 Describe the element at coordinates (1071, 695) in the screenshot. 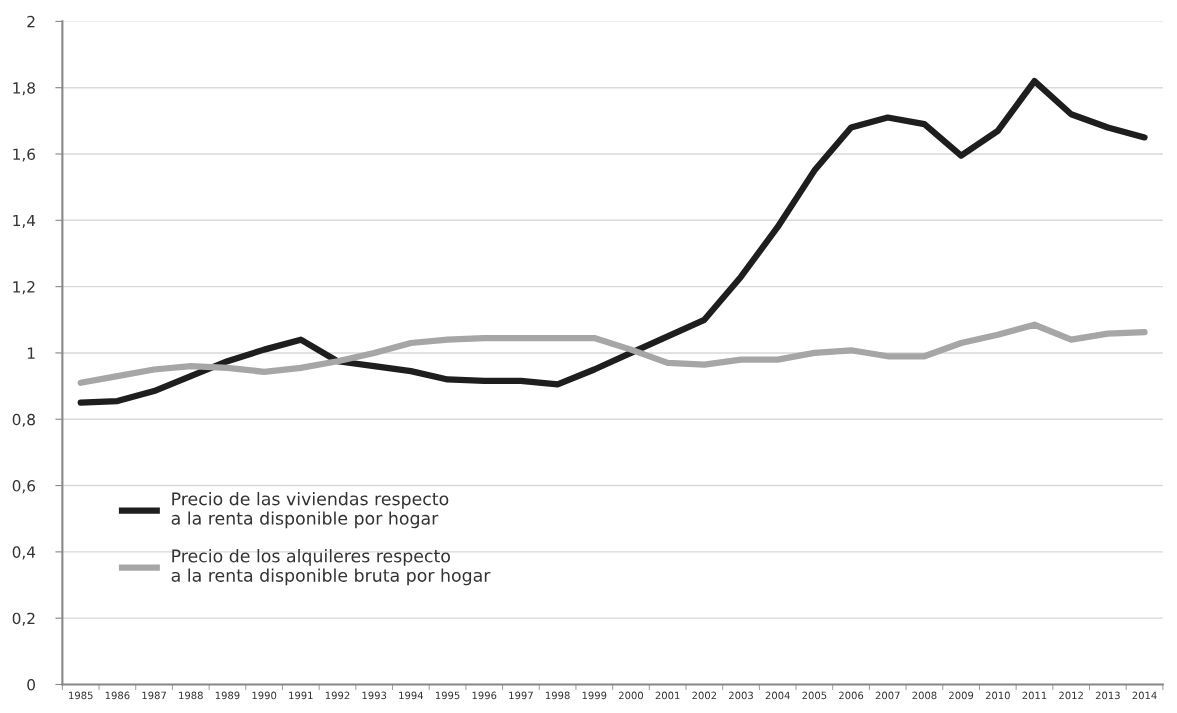

I see `x-tick-label: 2012` at that location.